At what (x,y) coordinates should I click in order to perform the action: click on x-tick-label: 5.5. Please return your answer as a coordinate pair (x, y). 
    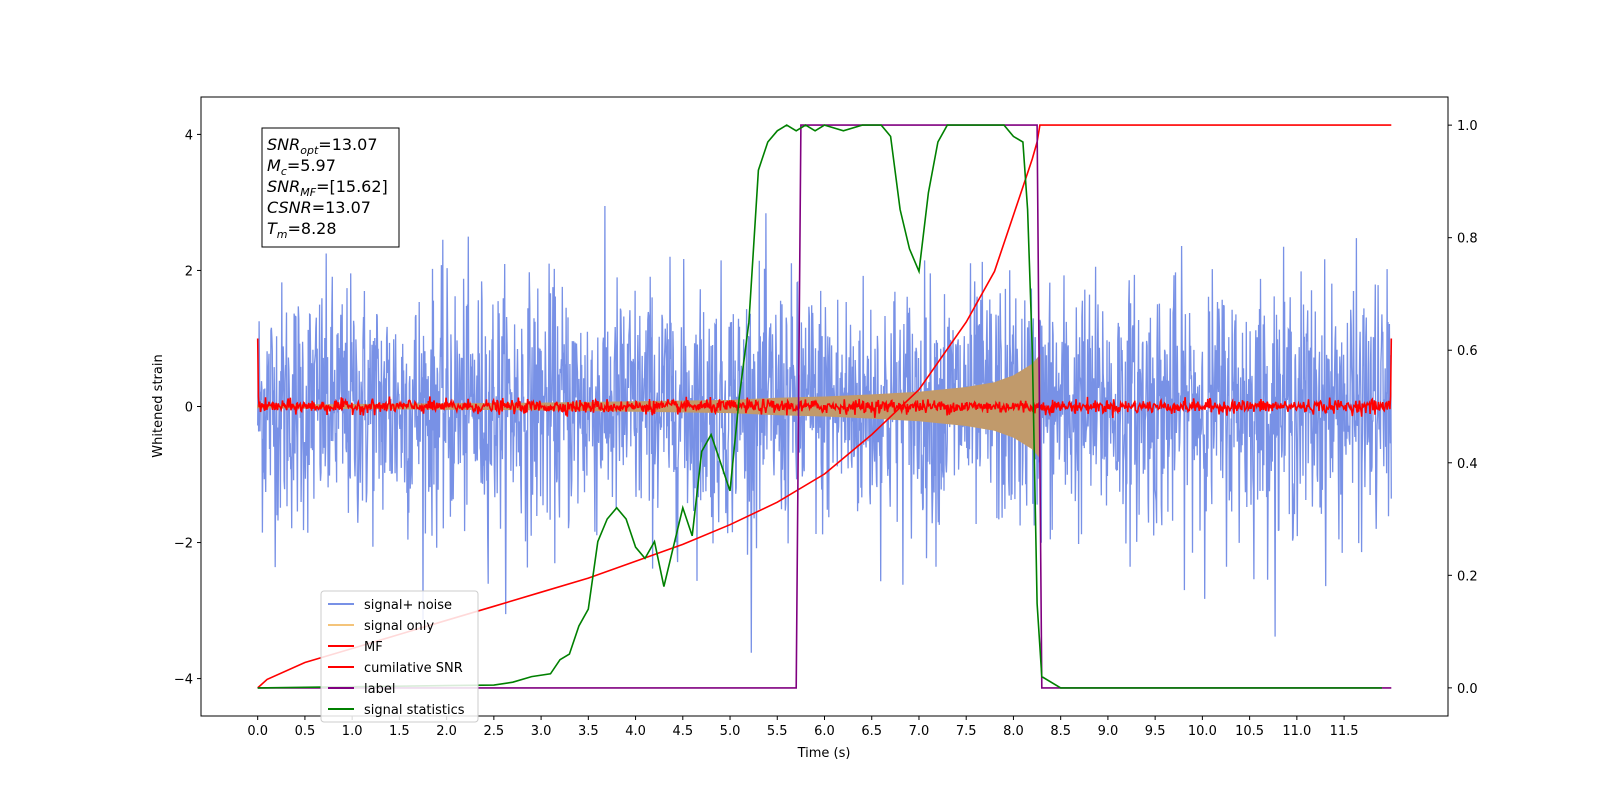
    Looking at the image, I should click on (777, 731).